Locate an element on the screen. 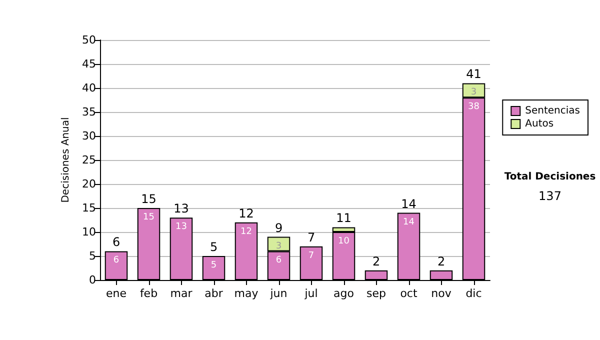 Image resolution: width=600 pixels, height=340 pixels. x-tick-label: sep is located at coordinates (376, 293).